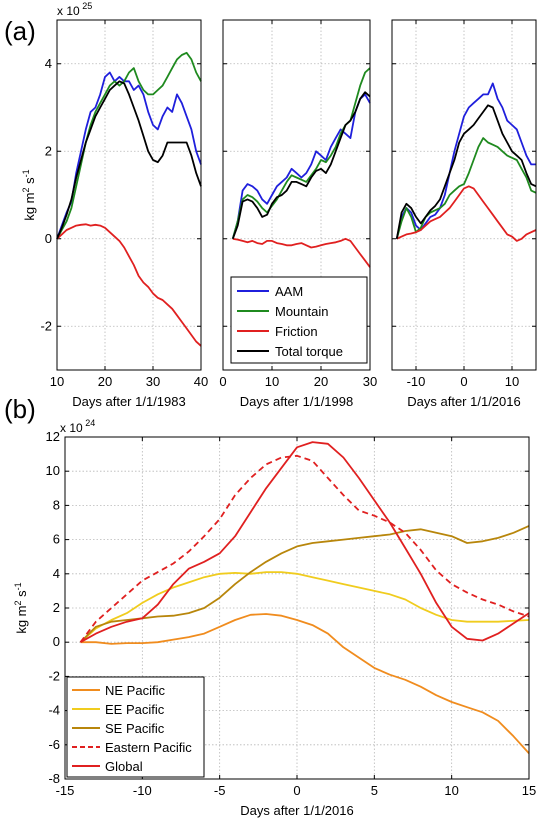 The height and width of the screenshot is (820, 539). I want to click on axis-exponent: x 10 24, so click(77, 426).